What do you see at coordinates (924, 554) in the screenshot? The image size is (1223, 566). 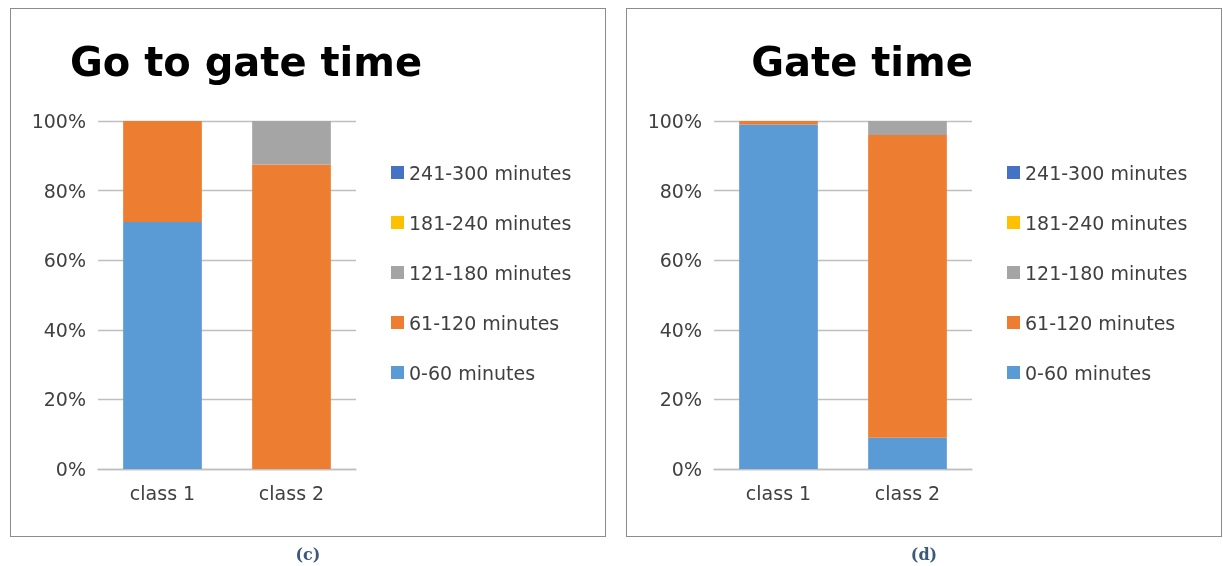 I see `text: (d)` at bounding box center [924, 554].